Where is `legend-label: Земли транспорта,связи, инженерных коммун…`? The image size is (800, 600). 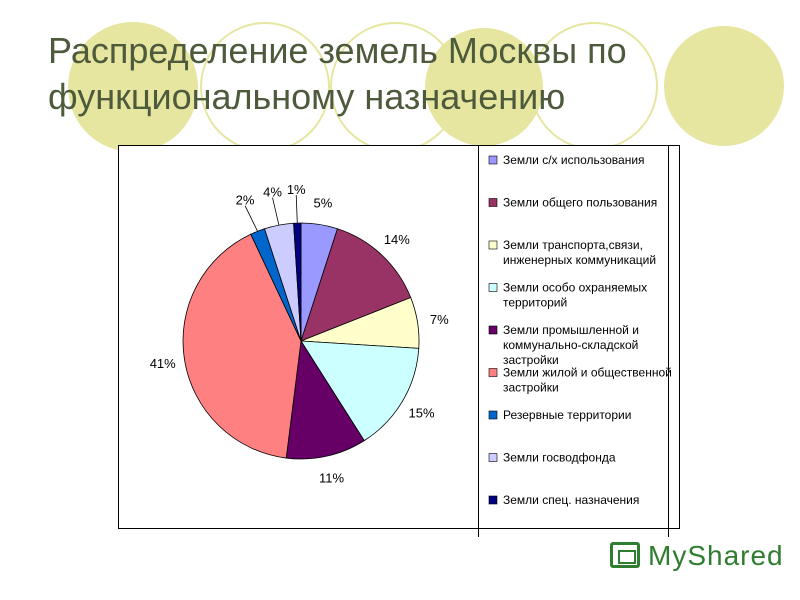
legend-label: Земли транспорта,связи, инженерных коммун… is located at coordinates (579, 252).